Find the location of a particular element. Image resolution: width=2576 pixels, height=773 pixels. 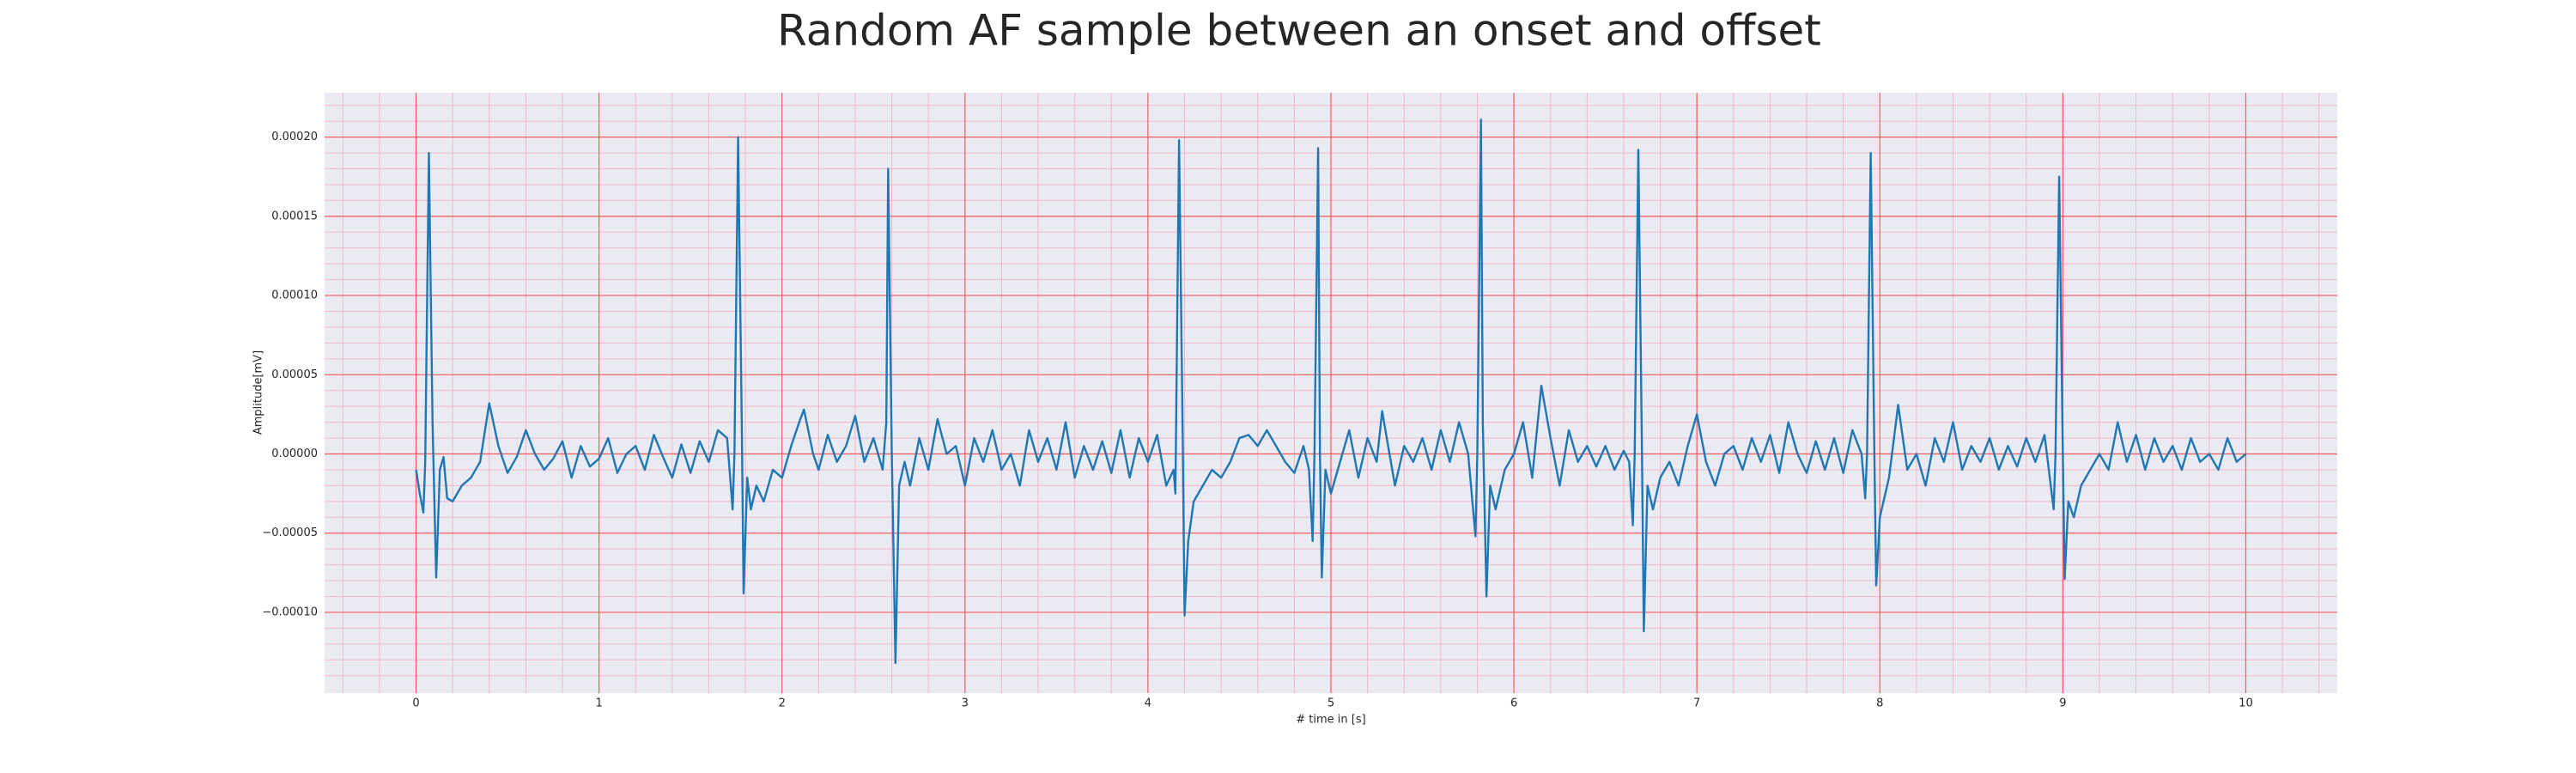

x-axis-label: # time in [s] is located at coordinates (1330, 720).